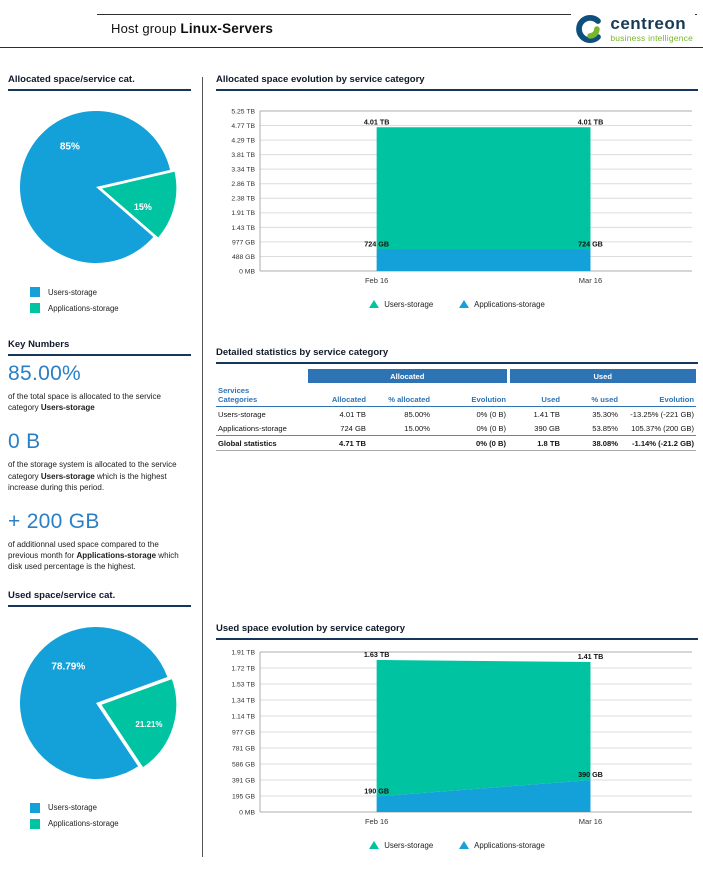  I want to click on used-pie-legend: Users-storage Applications-storage, so click(110, 815).